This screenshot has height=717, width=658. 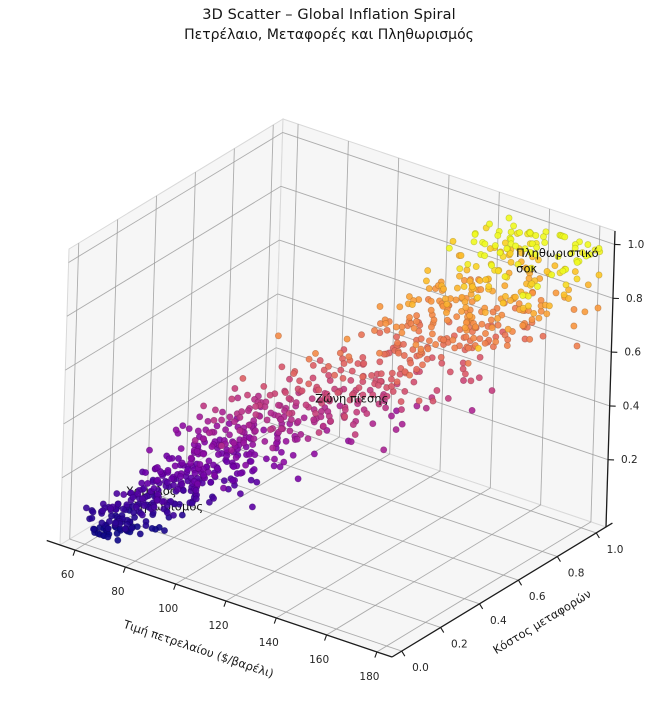 What do you see at coordinates (269, 643) in the screenshot?
I see `x-tick-label: 140` at bounding box center [269, 643].